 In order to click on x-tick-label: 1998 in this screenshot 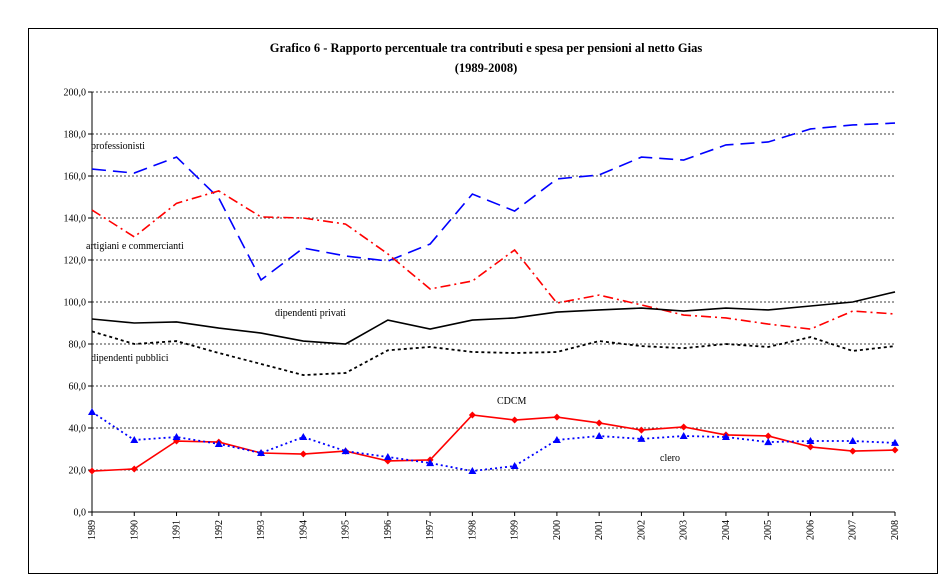, I will do `click(472, 530)`.